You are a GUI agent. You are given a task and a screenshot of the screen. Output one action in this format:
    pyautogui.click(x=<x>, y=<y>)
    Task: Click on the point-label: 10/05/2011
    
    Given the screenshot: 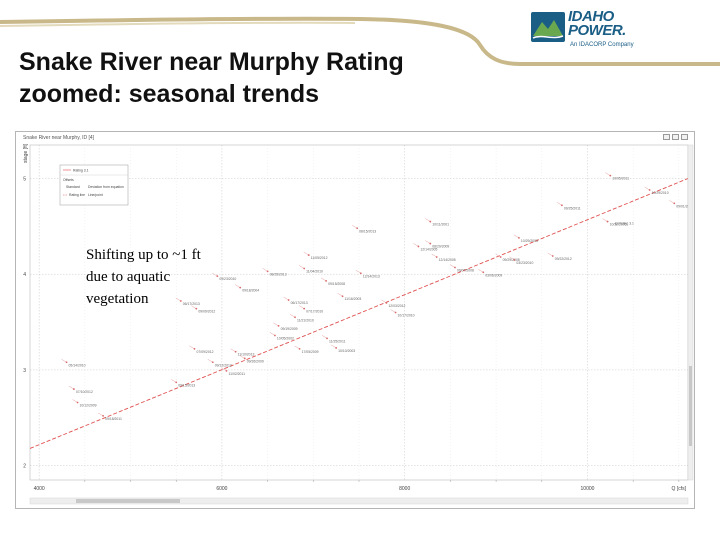 What is the action you would take?
    pyautogui.click(x=620, y=179)
    